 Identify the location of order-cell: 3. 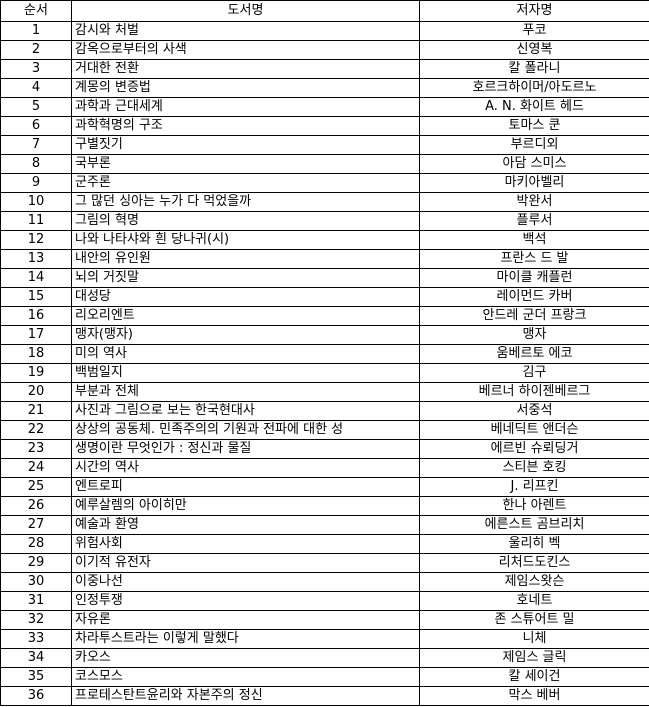
(36, 69).